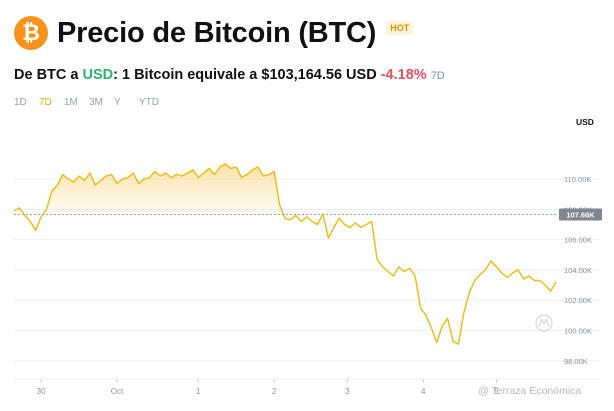  I want to click on y-tick-label: 98.00K, so click(576, 361).